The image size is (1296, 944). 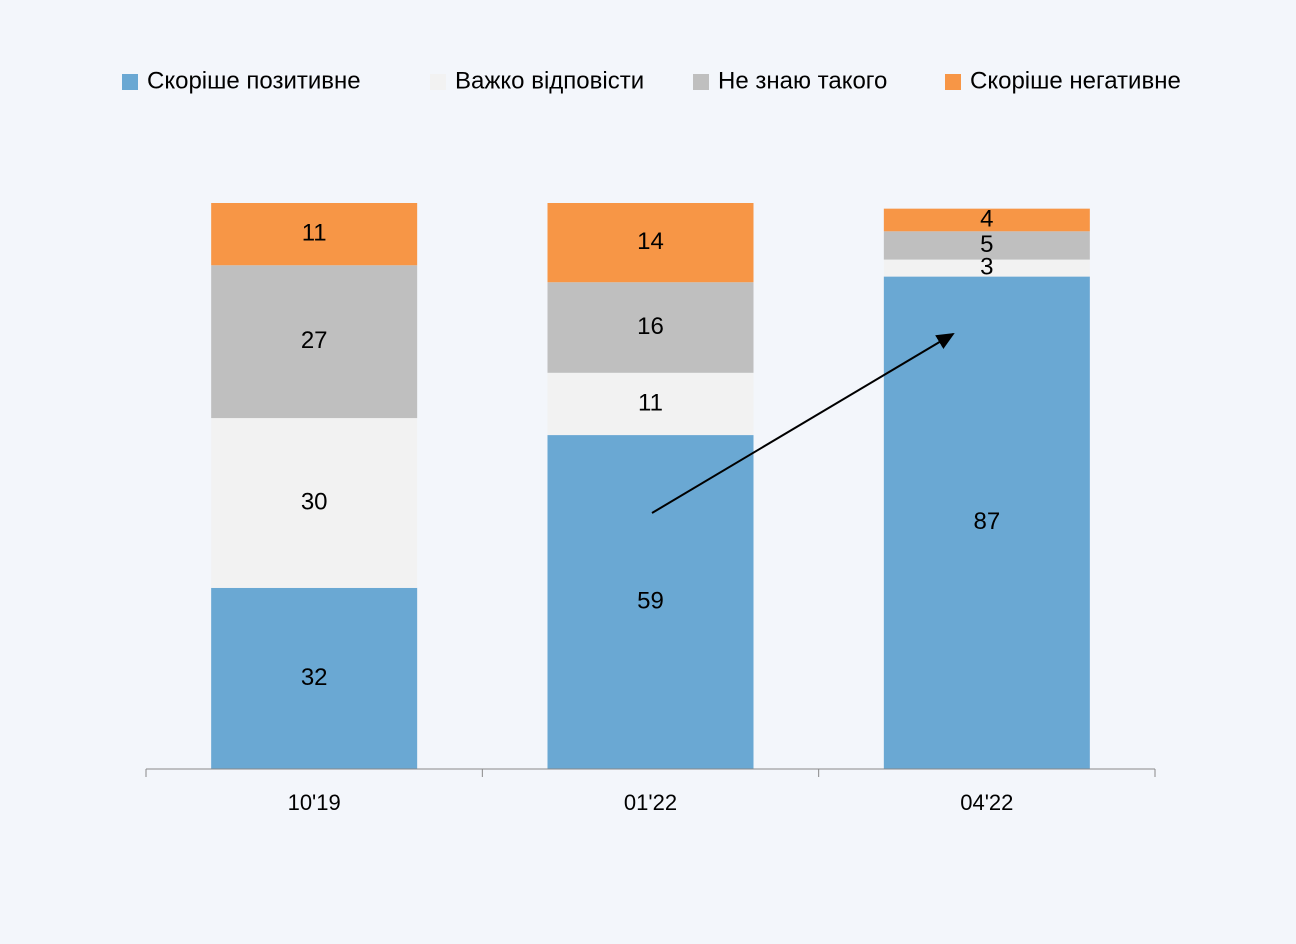 I want to click on x-tick-label: 10'19, so click(x=314, y=802).